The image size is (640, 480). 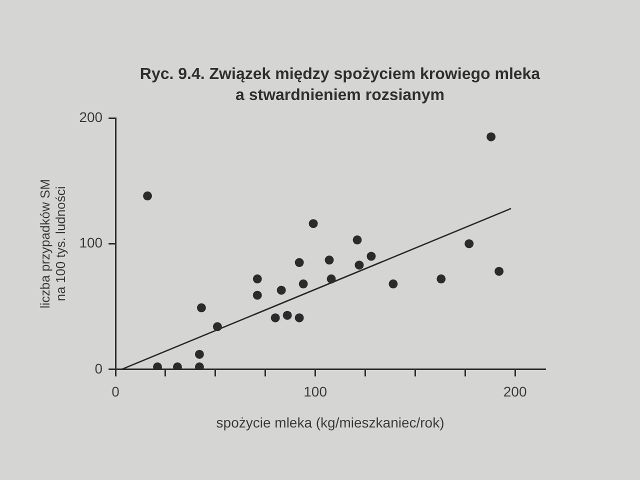 I want to click on y-tick-label: 200, so click(x=91, y=116).